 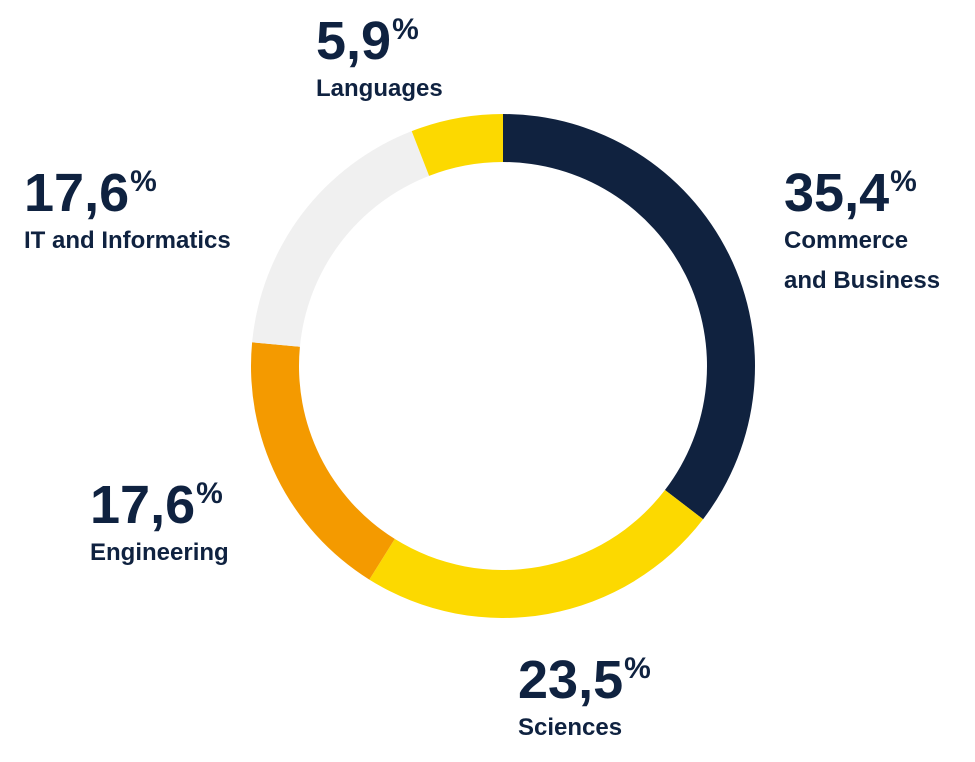 I want to click on slice-value-commerce-and-business: 35,4%, so click(x=850, y=193).